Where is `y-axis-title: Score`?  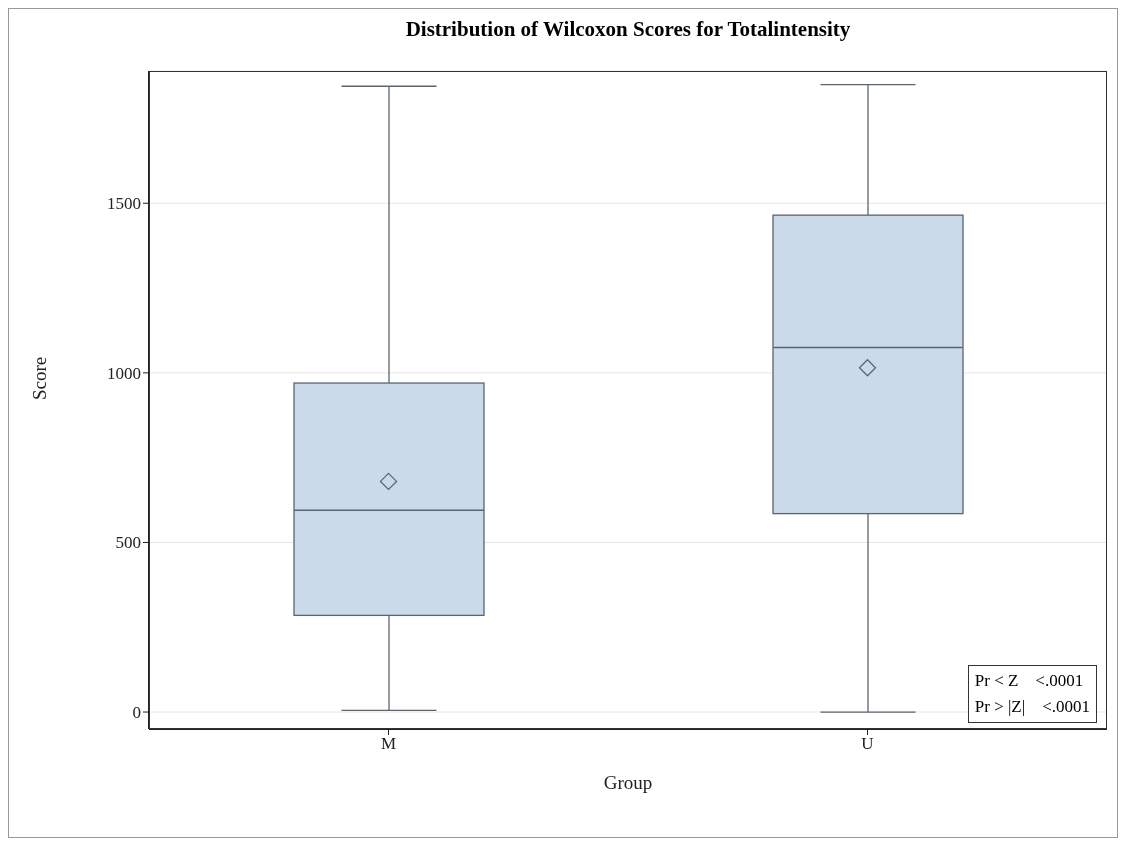 y-axis-title: Score is located at coordinates (39, 378).